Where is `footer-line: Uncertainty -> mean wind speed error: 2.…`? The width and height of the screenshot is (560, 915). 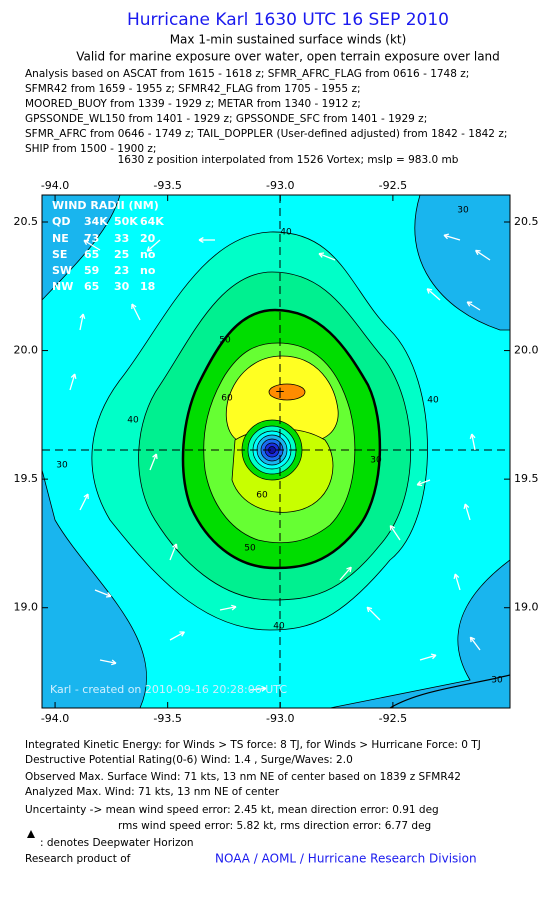
footer-line: Uncertainty -> mean wind speed error: 2.… is located at coordinates (232, 810).